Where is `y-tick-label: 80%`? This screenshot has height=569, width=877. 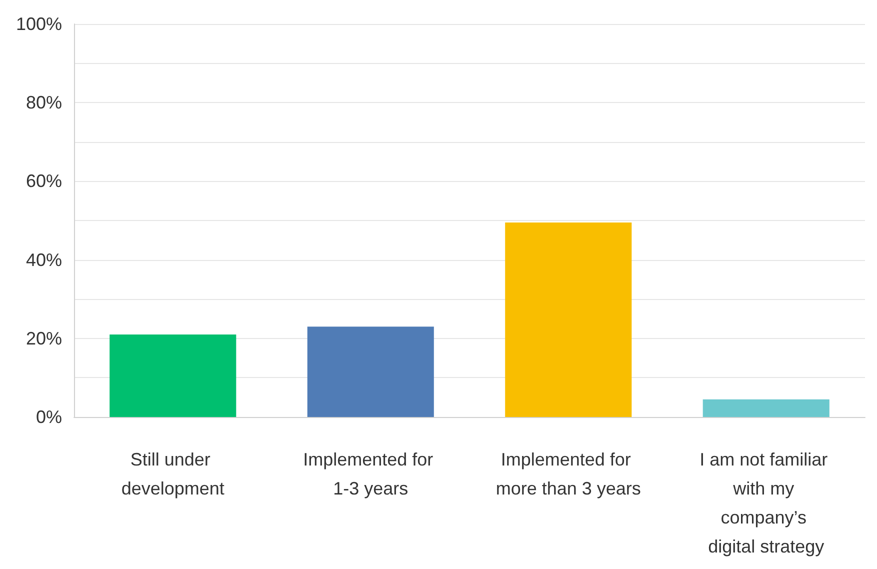
y-tick-label: 80% is located at coordinates (44, 102).